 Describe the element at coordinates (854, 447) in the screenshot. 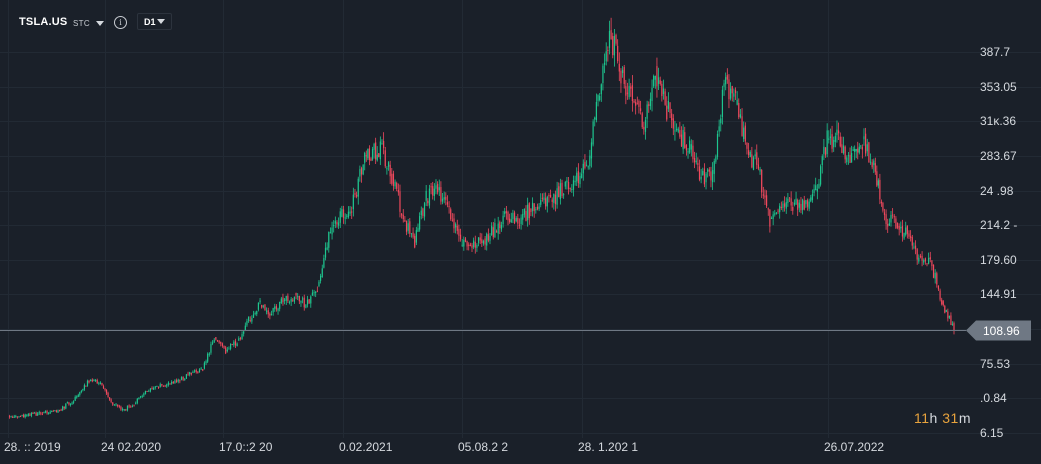

I see `x-tick-label: 26.07.2022` at that location.